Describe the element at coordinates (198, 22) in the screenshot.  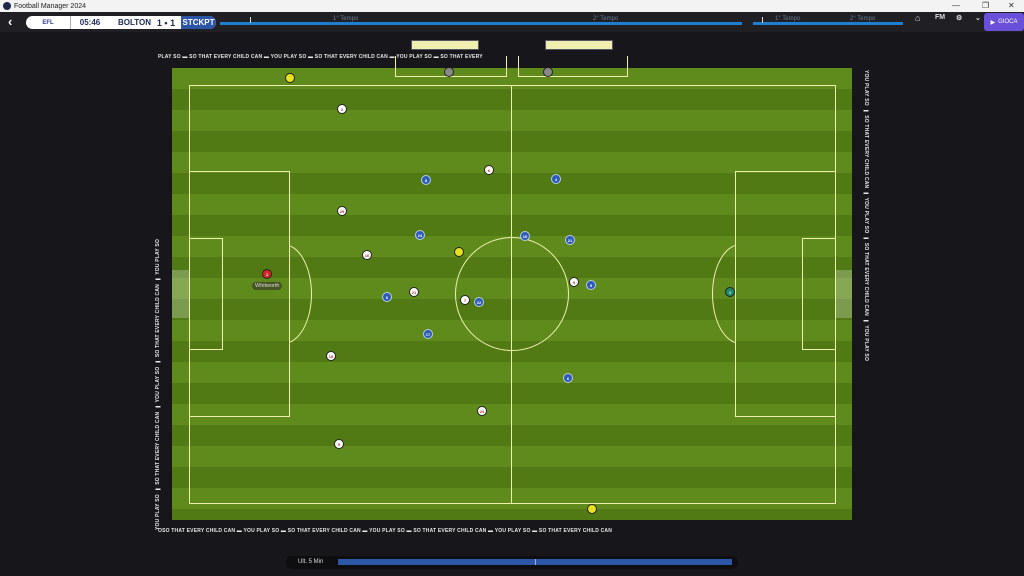
I see `away-team: STCKPT` at that location.